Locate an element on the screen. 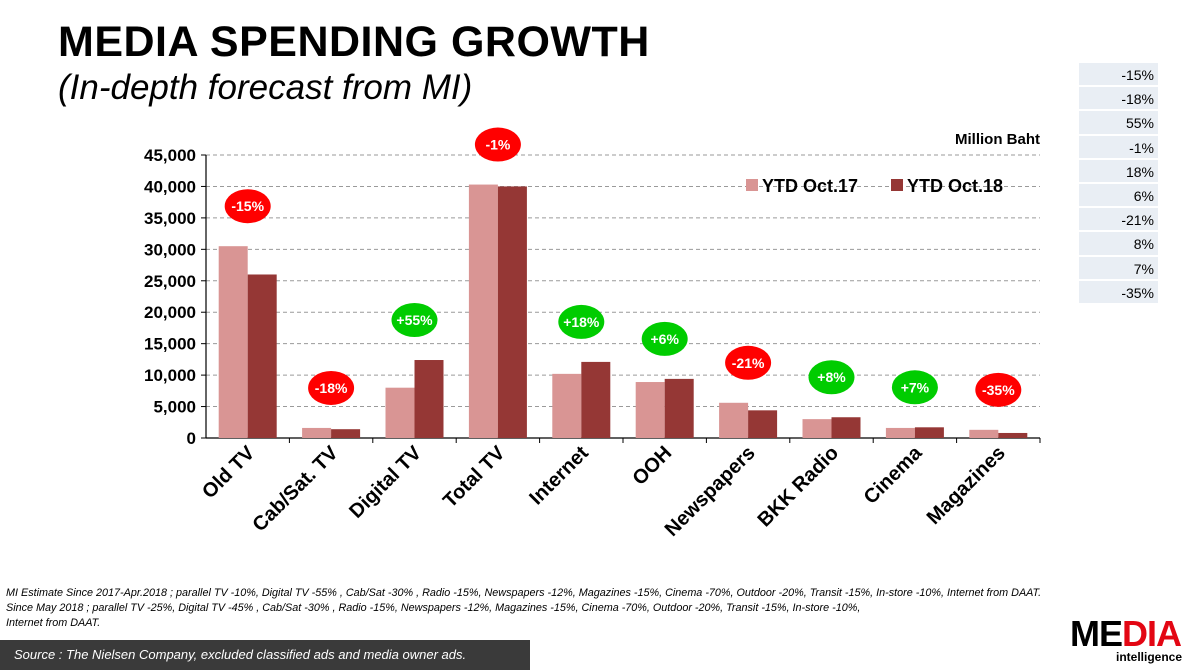 This screenshot has height=670, width=1200. growth-side-table: -15% -18% 55% -1% 18% 6% -21% 8% 7% -35% is located at coordinates (1118, 183).